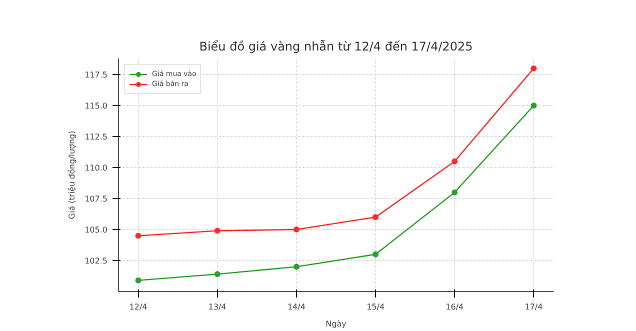 This screenshot has height=331, width=636. Describe the element at coordinates (138, 307) in the screenshot. I see `x-tick-label: 12/4` at that location.